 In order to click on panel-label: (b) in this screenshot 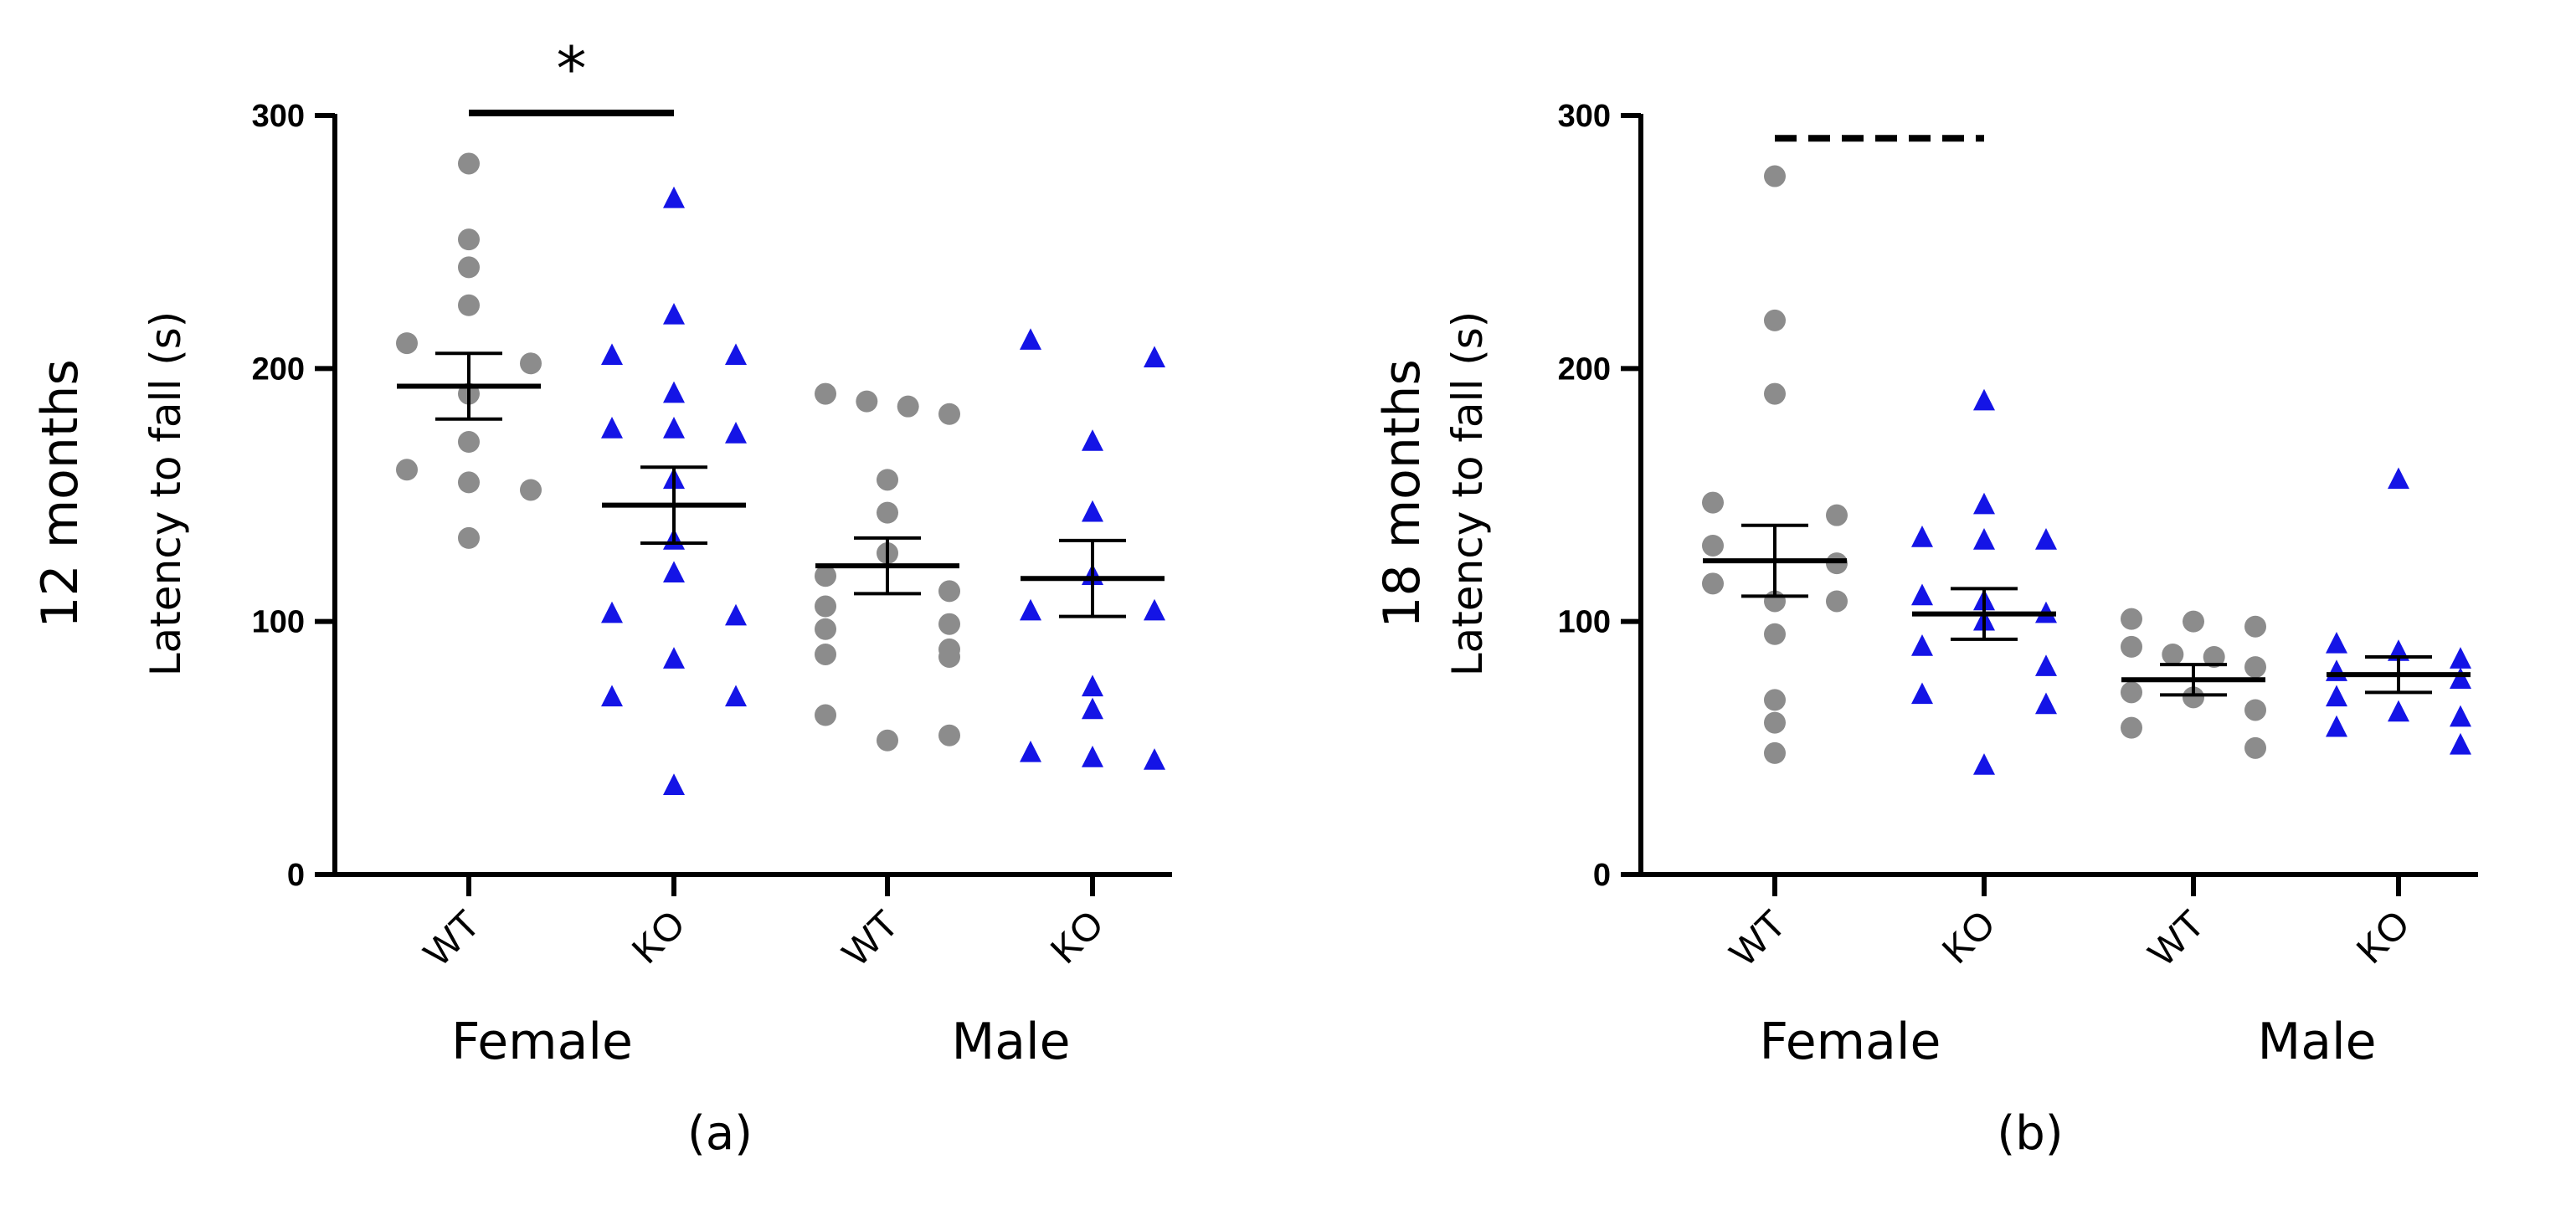, I will do `click(2030, 1133)`.